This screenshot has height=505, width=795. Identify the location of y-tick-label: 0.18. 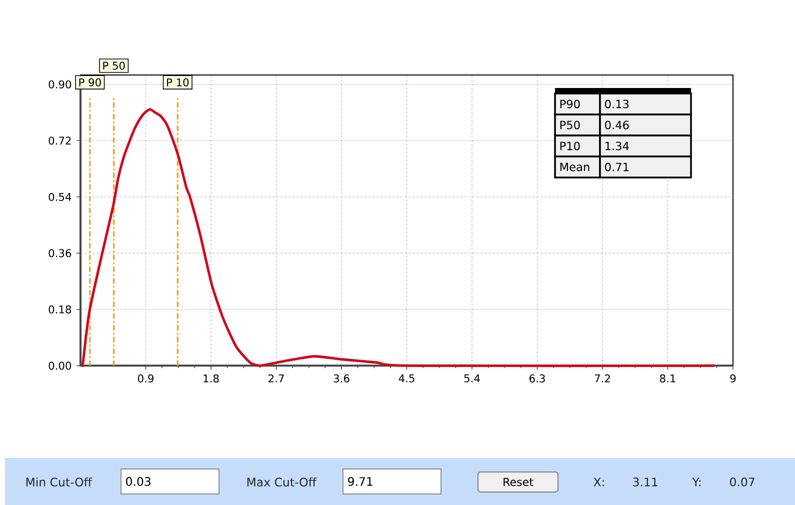
(60, 309).